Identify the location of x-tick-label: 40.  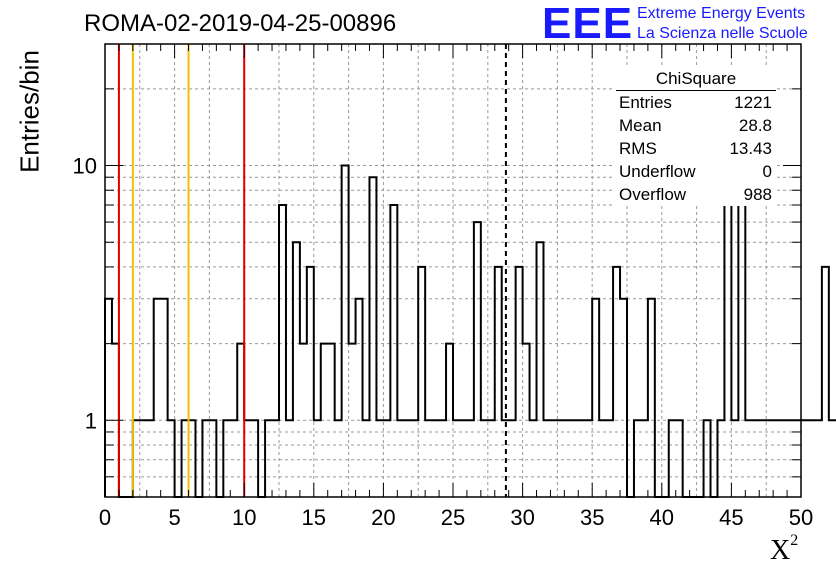
(662, 517).